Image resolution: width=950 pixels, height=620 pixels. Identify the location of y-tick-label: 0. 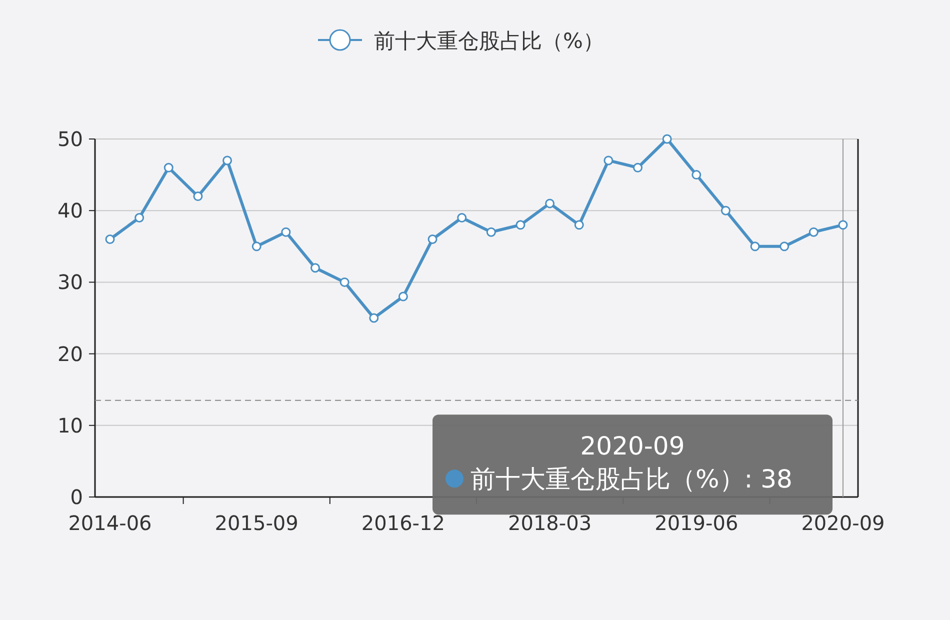
(76, 497).